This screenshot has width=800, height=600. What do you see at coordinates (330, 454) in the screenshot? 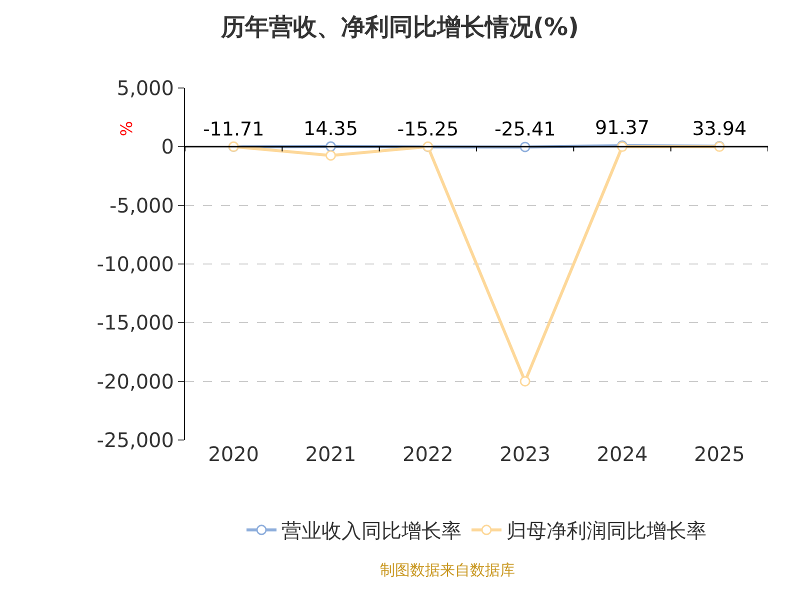
I see `x-tick-label: 2021` at bounding box center [330, 454].